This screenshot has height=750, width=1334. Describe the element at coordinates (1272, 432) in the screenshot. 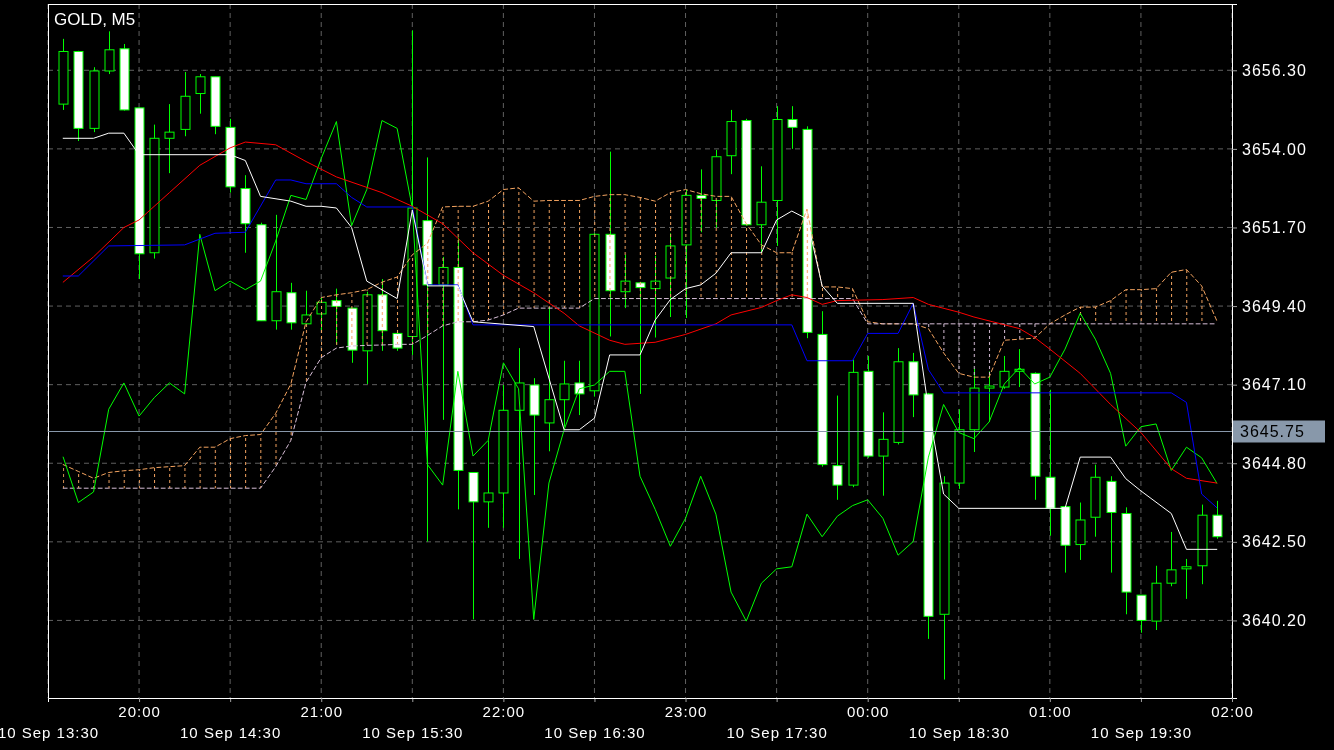

I see `ref-line-label: 3645.75` at that location.